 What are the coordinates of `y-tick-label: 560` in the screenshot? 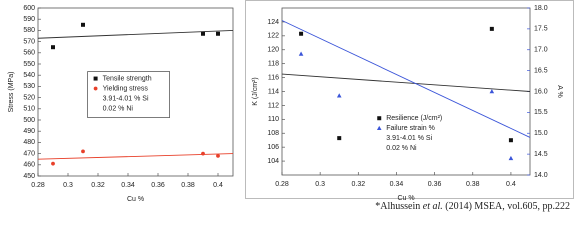 It's located at (29, 53).